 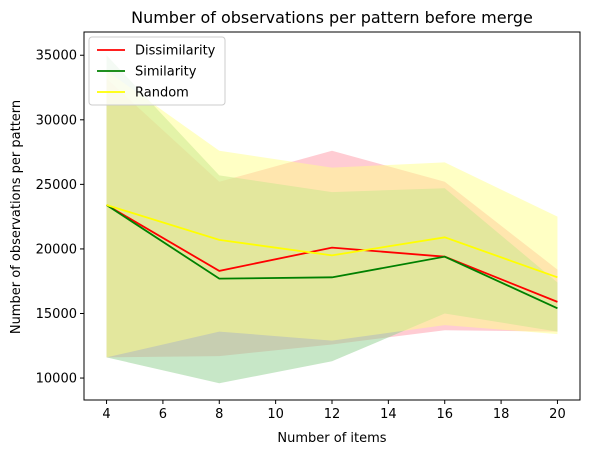 I want to click on x-tick-label: 10, so click(x=275, y=414).